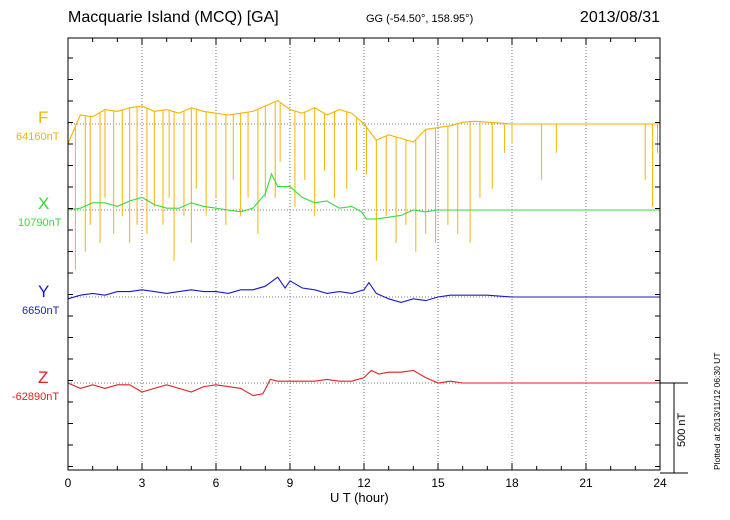 This screenshot has width=730, height=520. What do you see at coordinates (682, 429) in the screenshot?
I see `scale-bar-label: 500 nT` at bounding box center [682, 429].